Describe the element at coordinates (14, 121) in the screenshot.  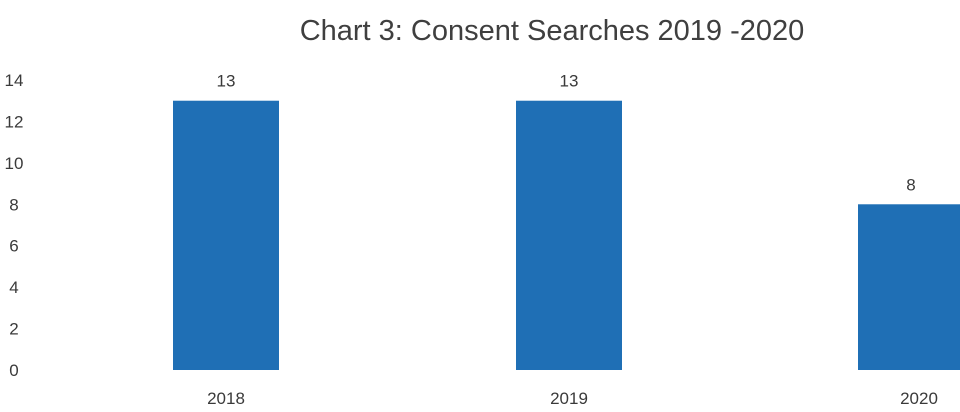
I see `y-tick-label: 12` at that location.